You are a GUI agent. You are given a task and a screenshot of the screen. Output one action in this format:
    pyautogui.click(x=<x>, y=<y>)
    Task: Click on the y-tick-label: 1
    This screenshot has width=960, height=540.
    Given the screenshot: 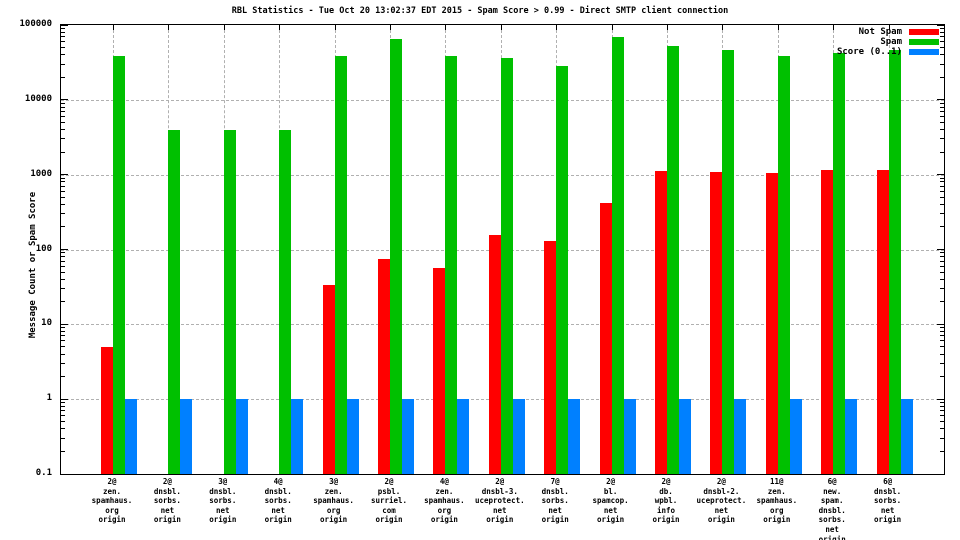 What is the action you would take?
    pyautogui.click(x=49, y=398)
    